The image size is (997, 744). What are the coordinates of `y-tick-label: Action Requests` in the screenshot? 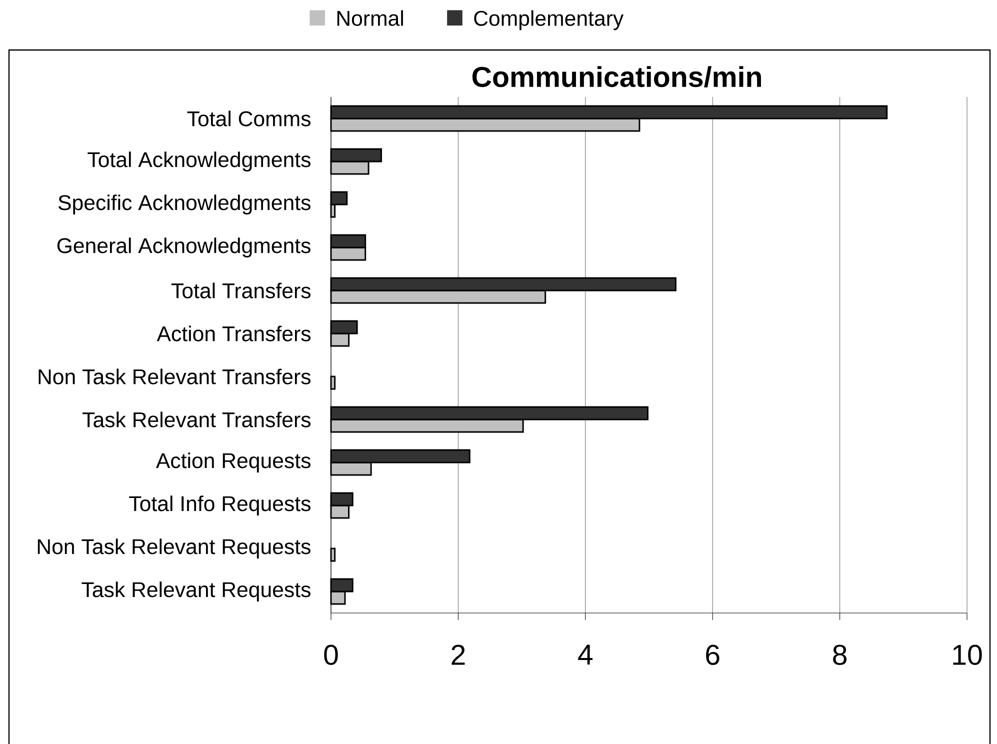 It's located at (233, 462).